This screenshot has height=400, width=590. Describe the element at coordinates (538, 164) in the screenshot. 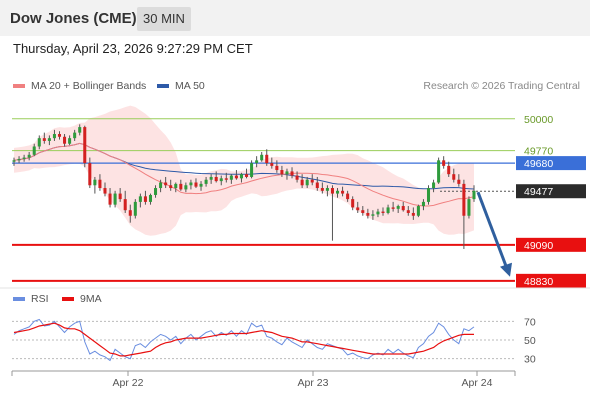

I see `level-label-49680: 49680` at that location.